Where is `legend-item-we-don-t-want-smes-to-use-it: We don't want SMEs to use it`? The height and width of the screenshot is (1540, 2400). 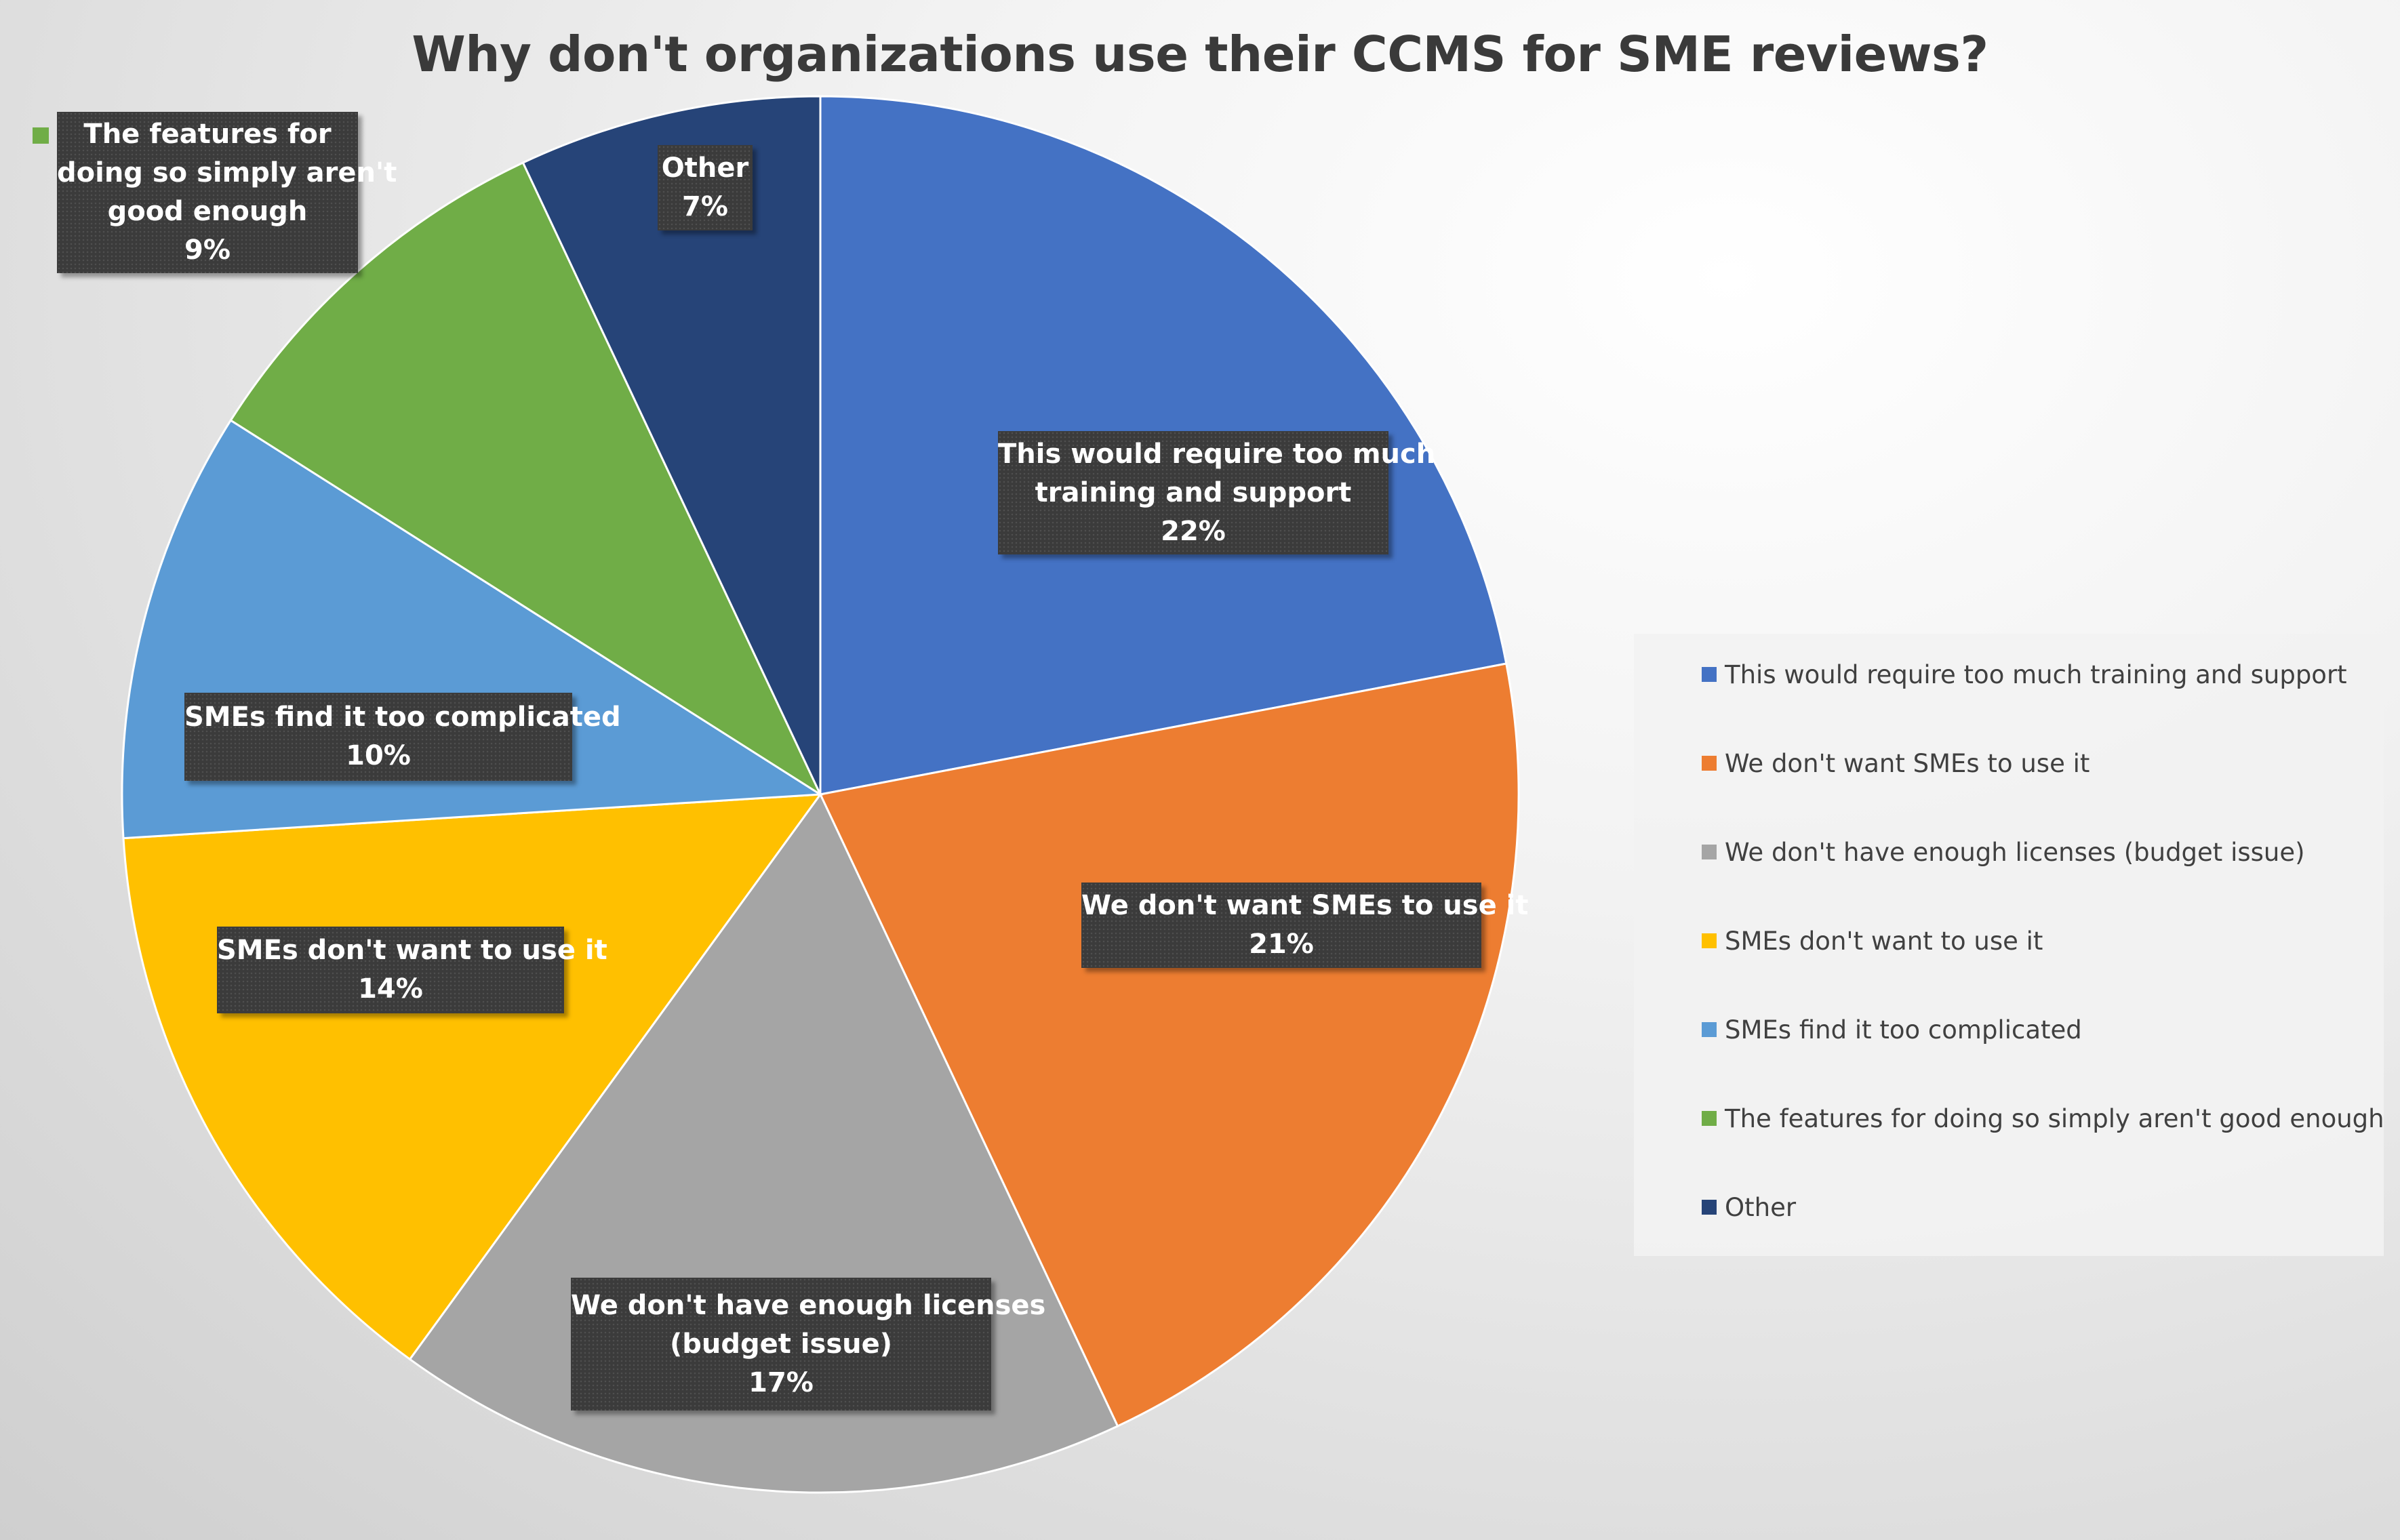 legend-item-we-don-t-want-smes-to-use-it: We don't want SMEs to use it is located at coordinates (1895, 764).